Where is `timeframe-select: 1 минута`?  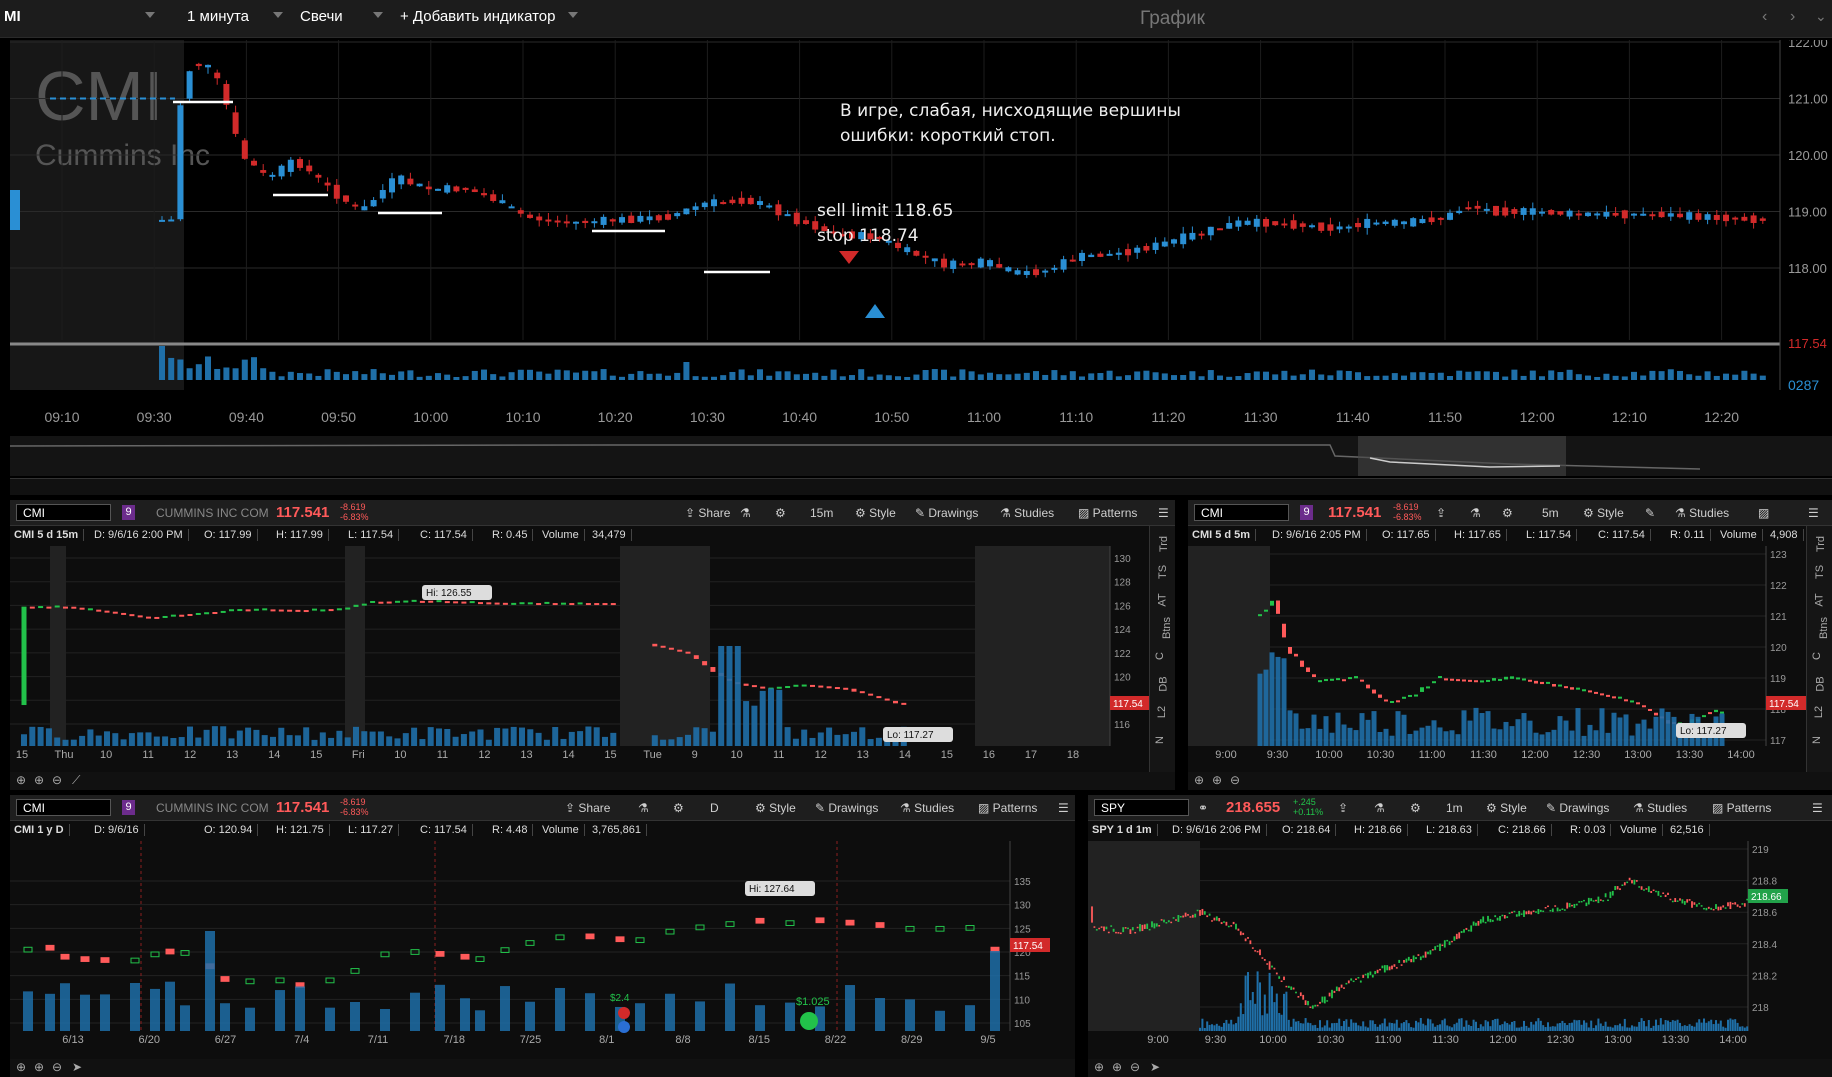 timeframe-select: 1 минута is located at coordinates (218, 16).